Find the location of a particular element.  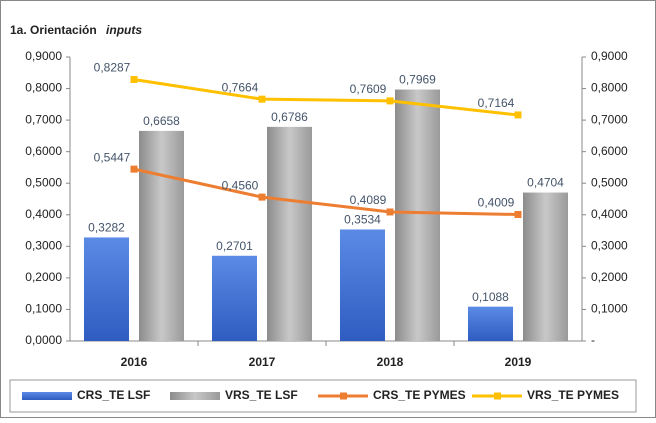

data-label: 0,6658 is located at coordinates (161, 121).